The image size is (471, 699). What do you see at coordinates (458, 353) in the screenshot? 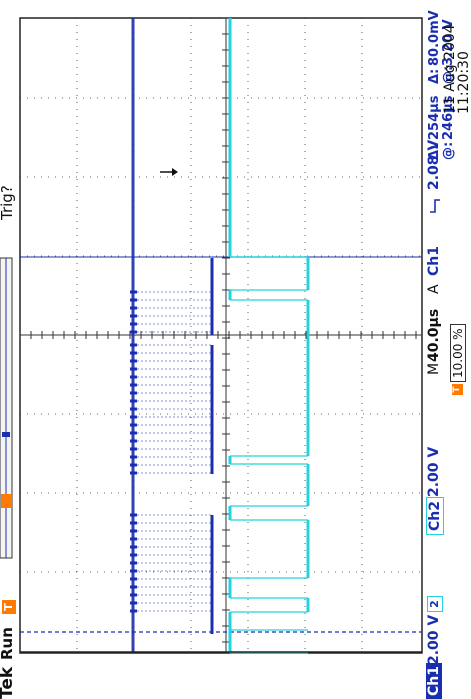
I see `trigger-position-value: 10.00 %` at bounding box center [458, 353].